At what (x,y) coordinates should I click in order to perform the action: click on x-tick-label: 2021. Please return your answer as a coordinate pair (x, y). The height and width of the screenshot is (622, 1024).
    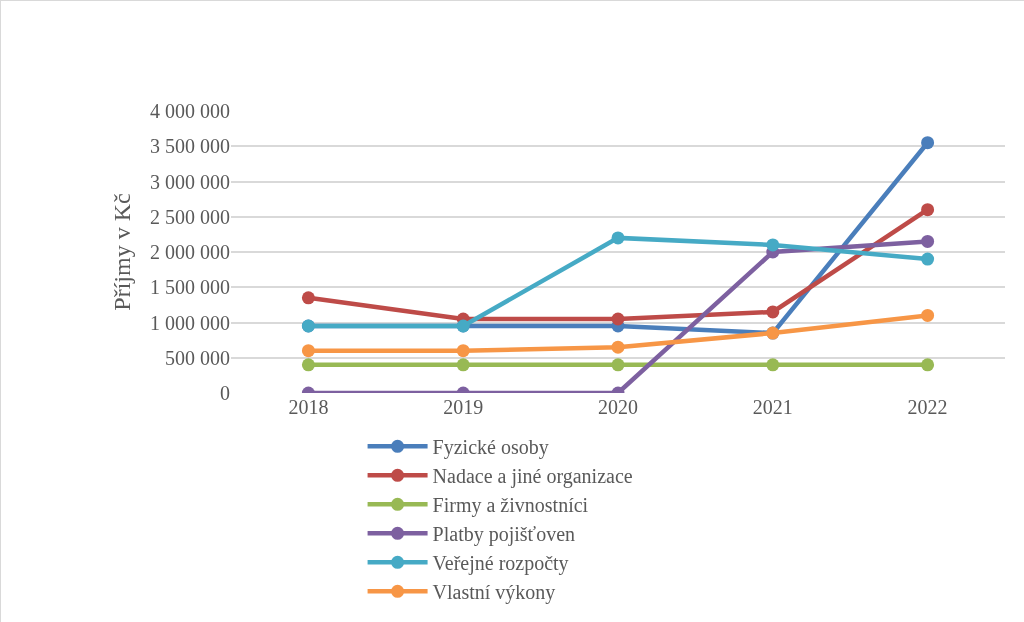
    Looking at the image, I should click on (772, 407).